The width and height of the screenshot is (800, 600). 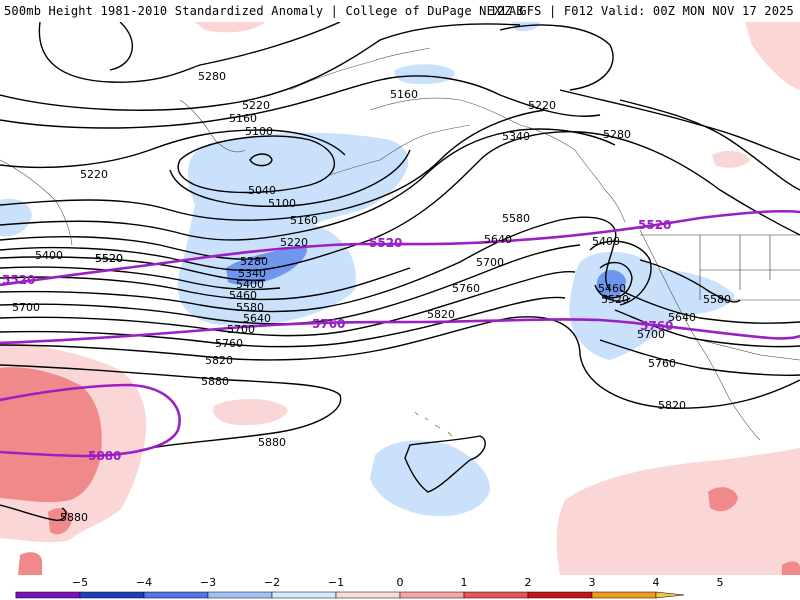 I want to click on label-5820-east: 5820, so click(x=672, y=405).